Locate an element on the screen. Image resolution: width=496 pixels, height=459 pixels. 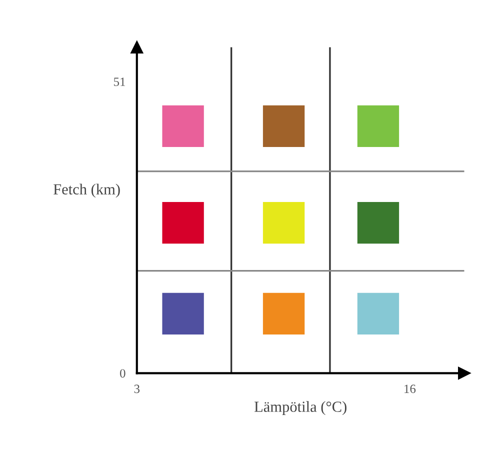
x-tick-label: 3 is located at coordinates (137, 389).